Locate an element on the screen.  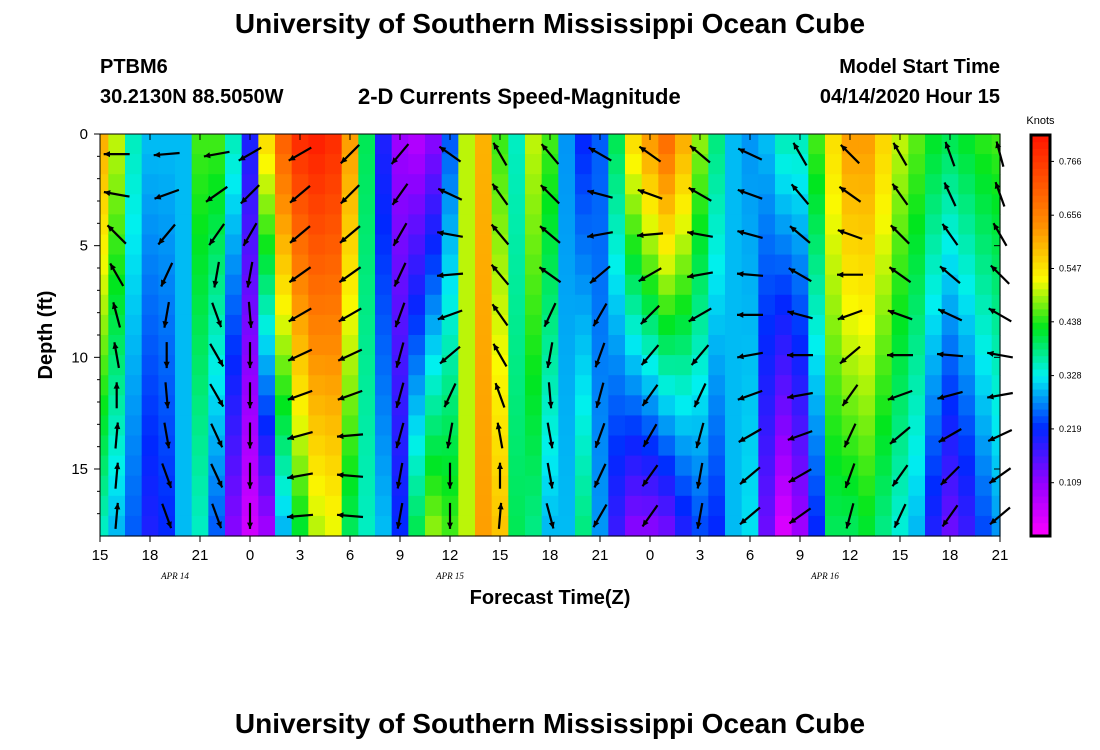
x-tick-label: 18 is located at coordinates (950, 555).